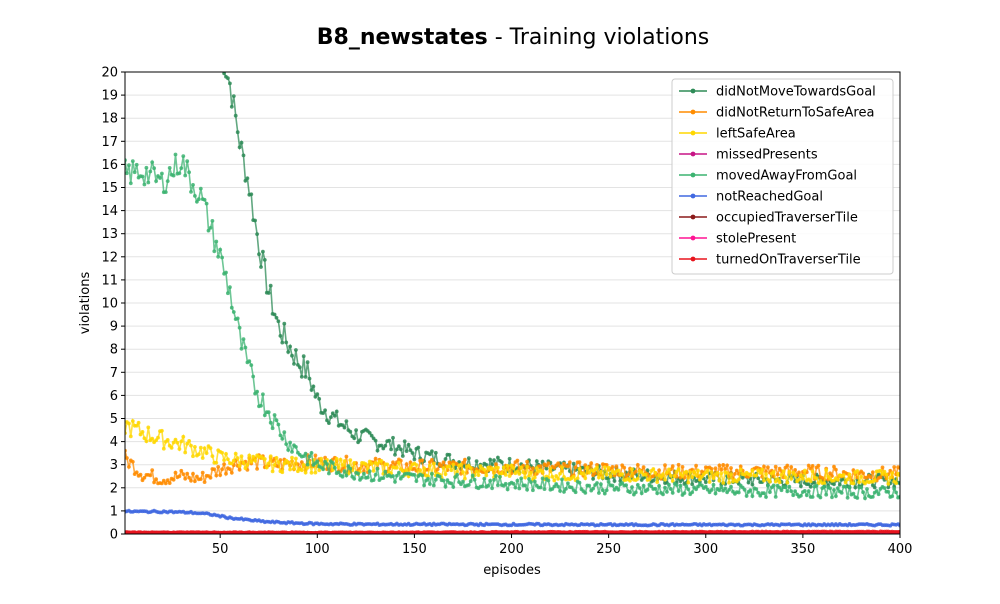 This screenshot has height=604, width=1000. I want to click on series-leftSafeArea, so click(512, 452).